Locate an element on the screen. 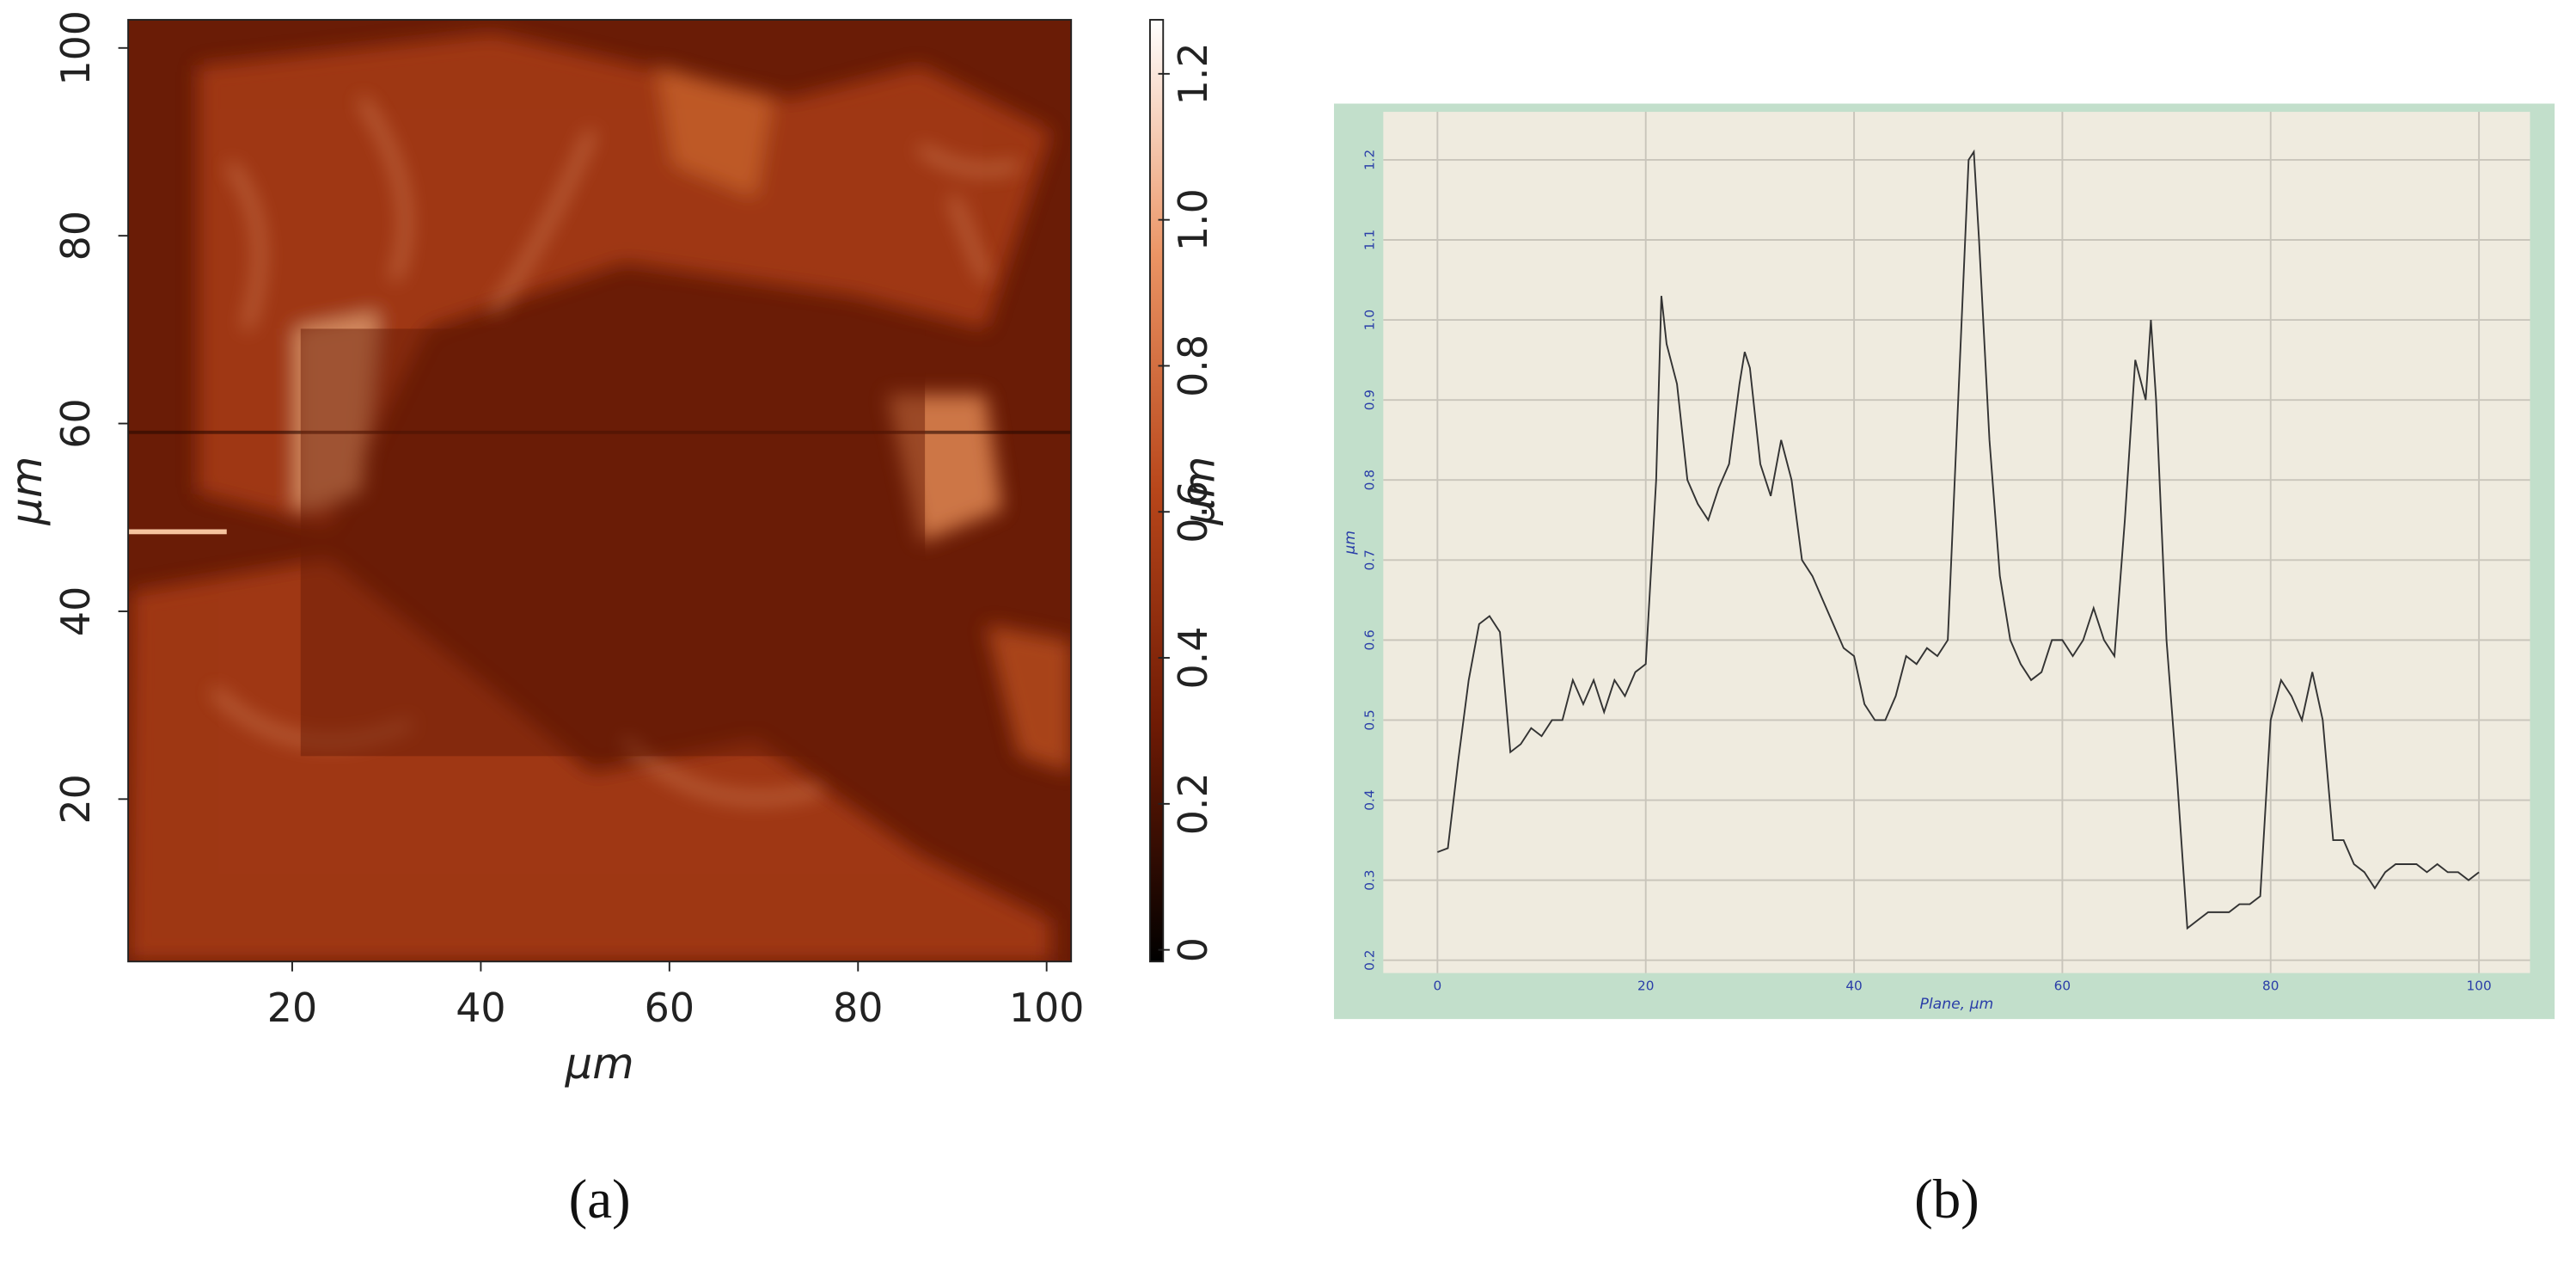  y-tick-label: 80 is located at coordinates (75, 236).